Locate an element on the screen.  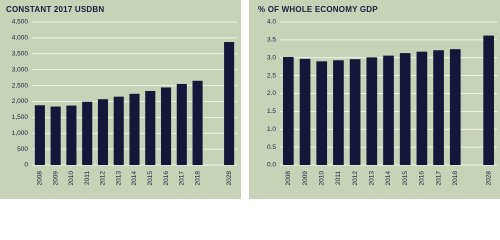
y-tick-label: 500 is located at coordinates (22, 149).